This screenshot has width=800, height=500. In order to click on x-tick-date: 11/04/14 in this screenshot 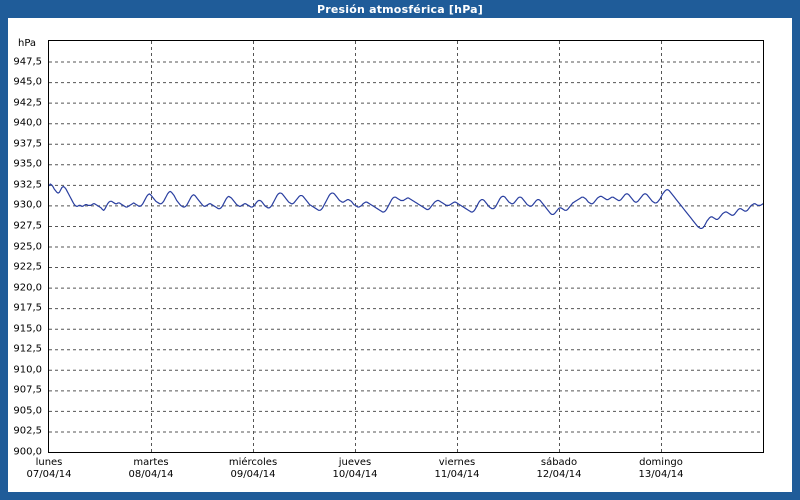, I will do `click(457, 474)`.